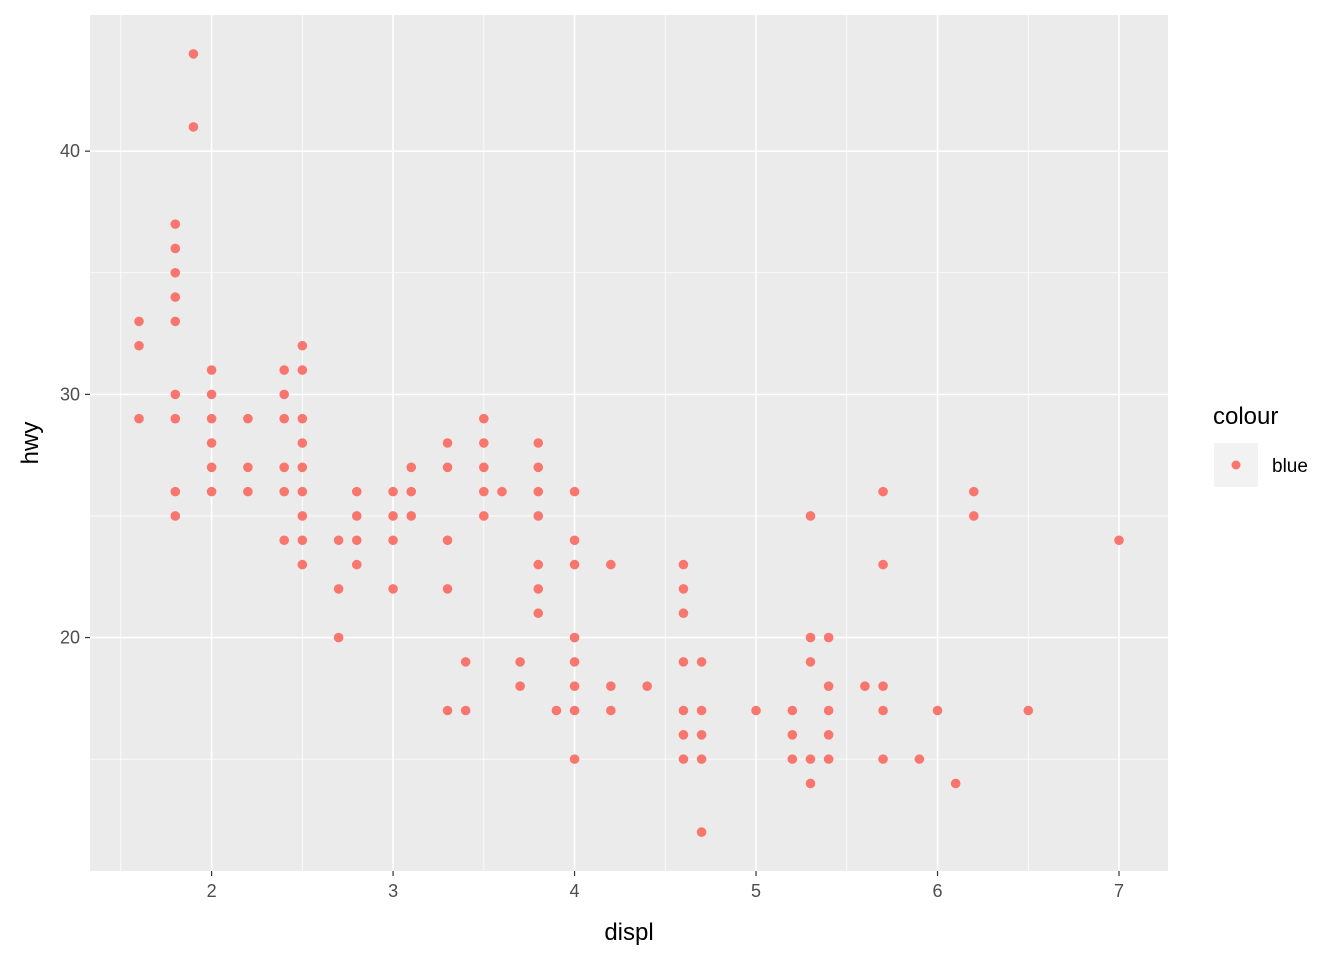  I want to click on x-tick-label: 4, so click(575, 891).